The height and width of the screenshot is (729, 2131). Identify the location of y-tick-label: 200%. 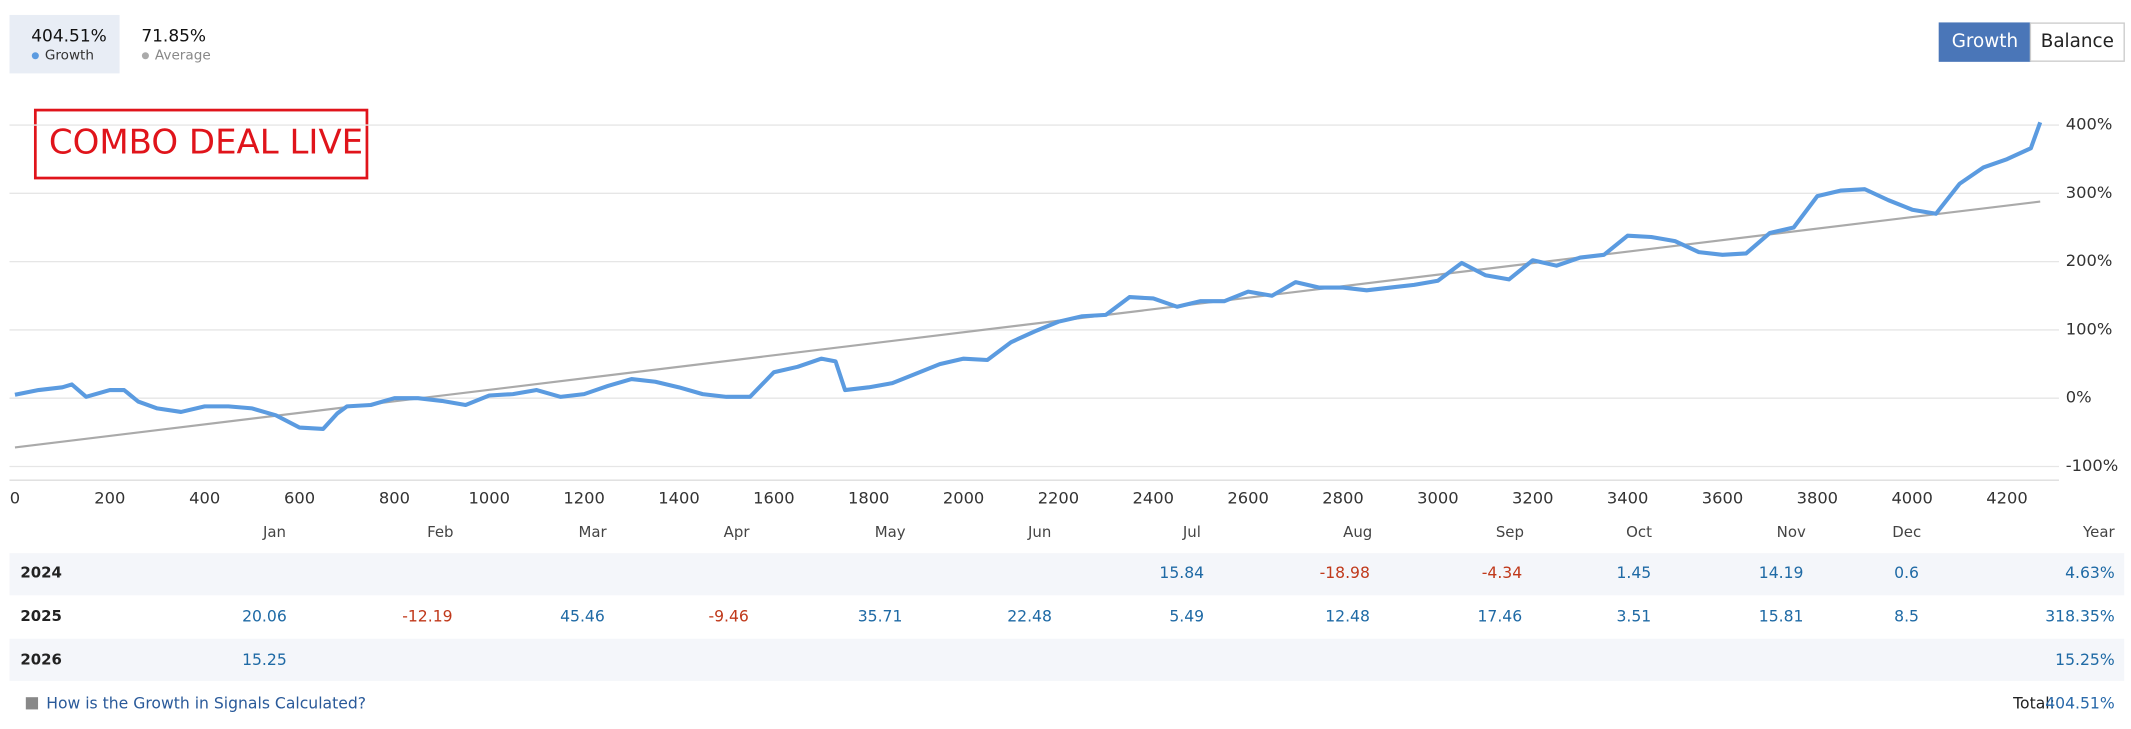
(2089, 260).